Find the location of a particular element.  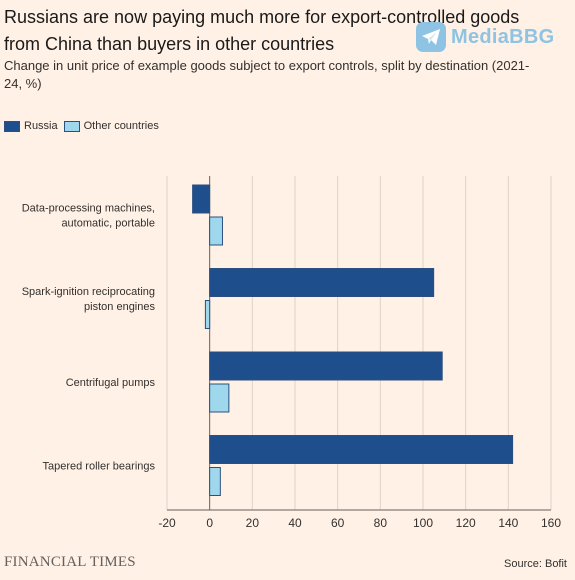

legend-label-russia: Russia is located at coordinates (41, 126).